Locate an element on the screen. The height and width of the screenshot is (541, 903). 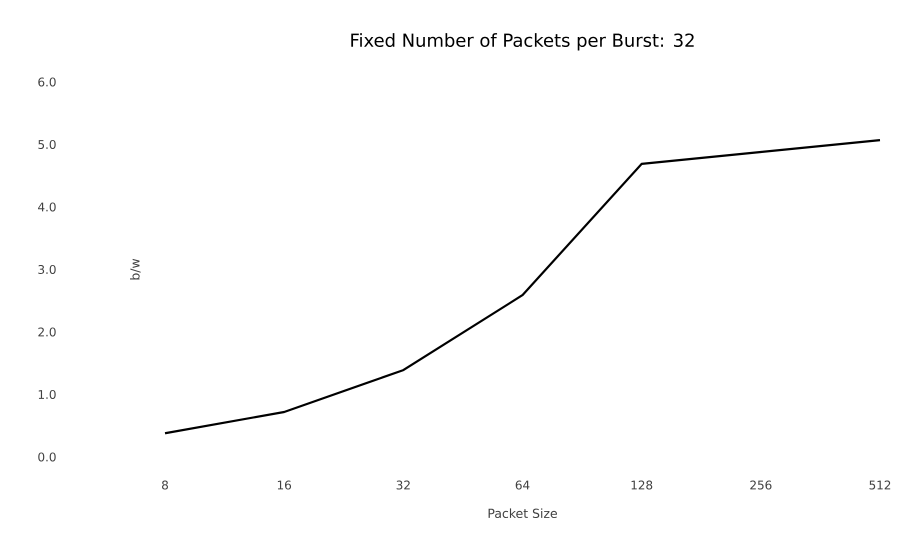
y-tick-label: 6.0 is located at coordinates (47, 82).